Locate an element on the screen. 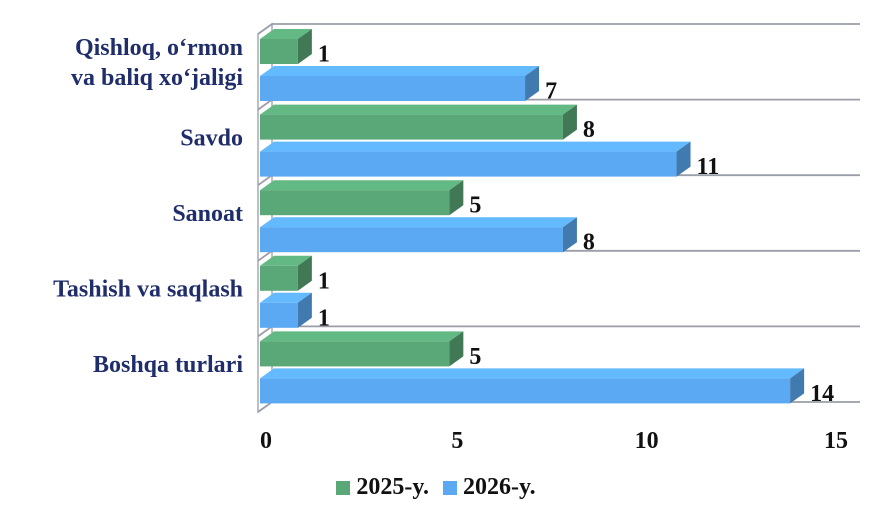  category-label: Boshqa turlari is located at coordinates (168, 365).